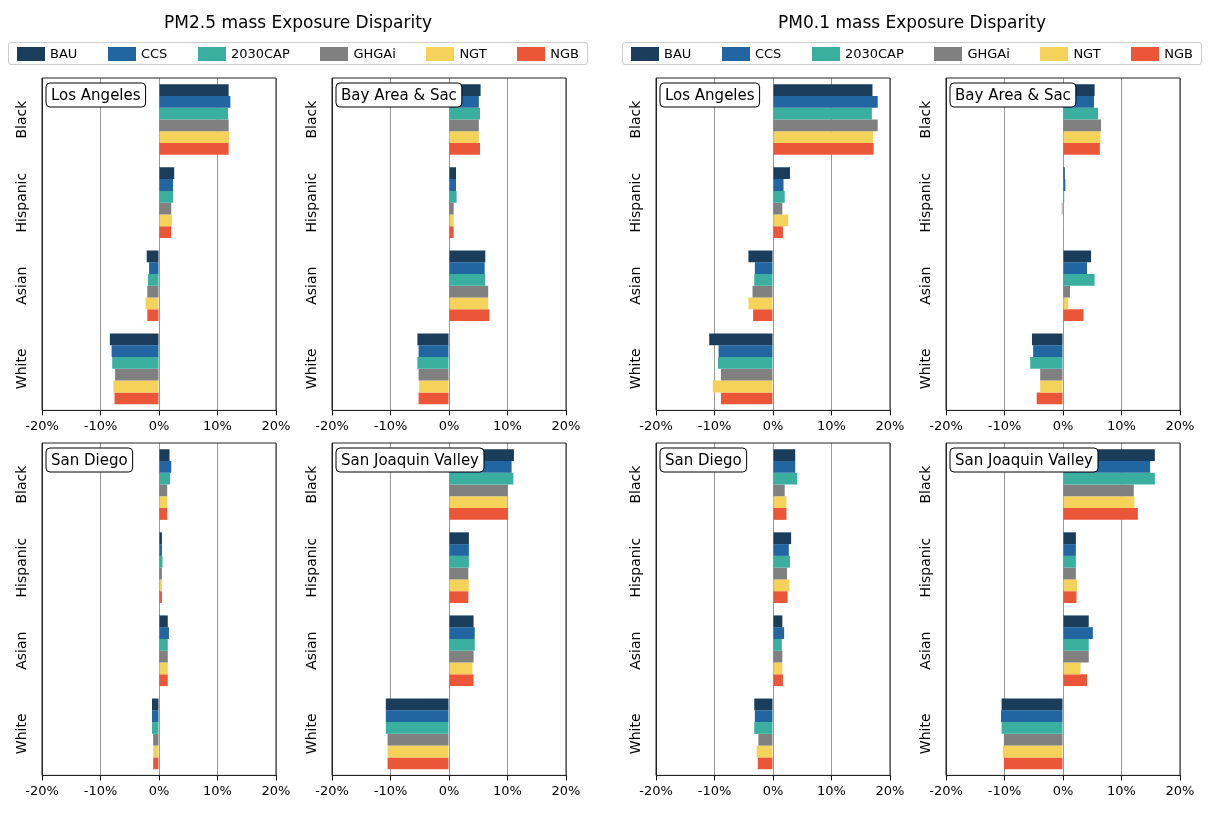 The image size is (1210, 821). I want to click on legend-label: GHGAi, so click(988, 53).